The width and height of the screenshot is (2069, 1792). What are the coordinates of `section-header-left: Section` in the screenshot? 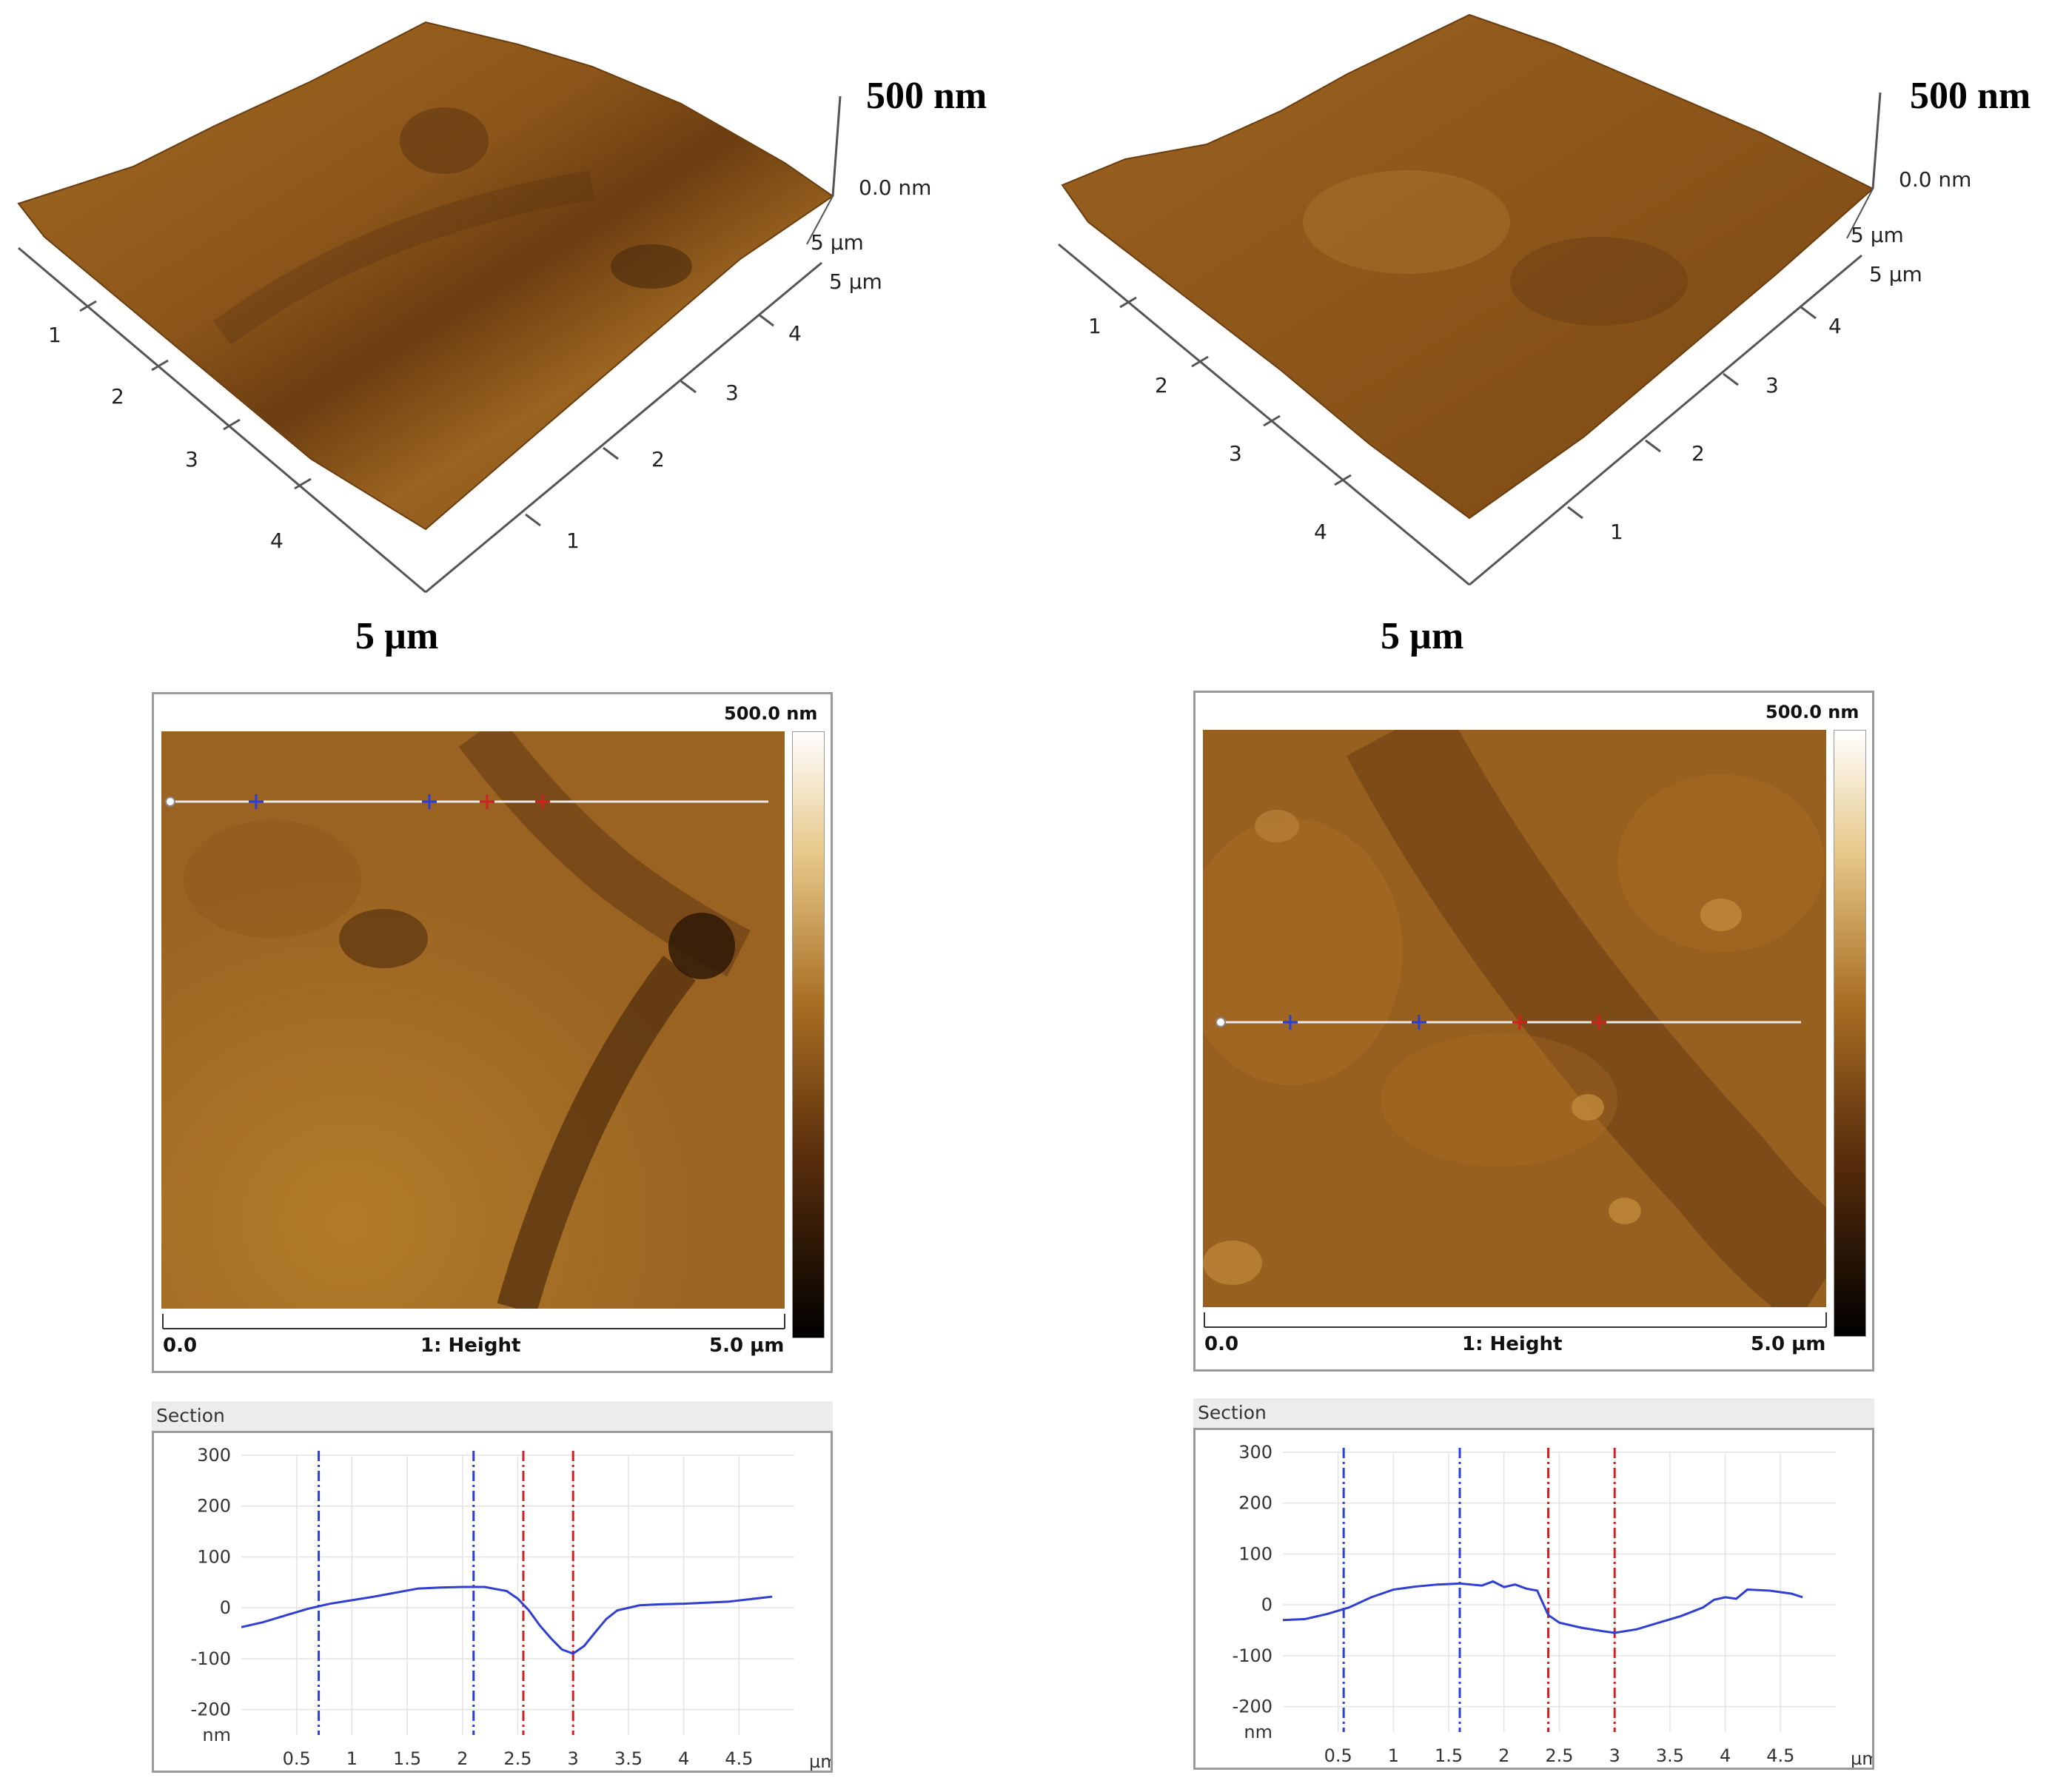 It's located at (493, 1416).